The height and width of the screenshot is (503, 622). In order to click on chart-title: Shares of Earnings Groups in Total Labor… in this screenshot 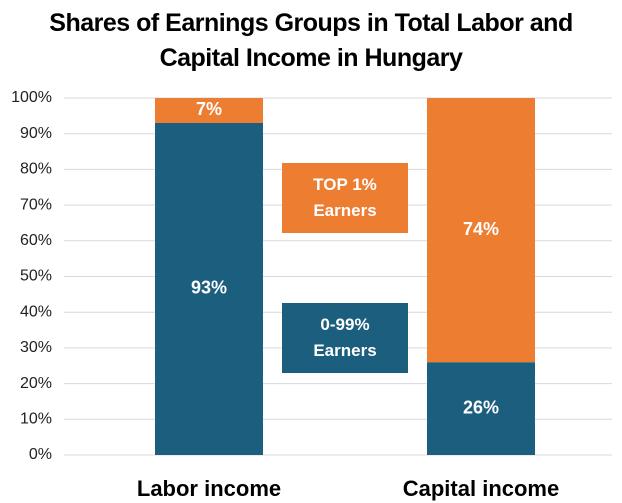, I will do `click(311, 40)`.